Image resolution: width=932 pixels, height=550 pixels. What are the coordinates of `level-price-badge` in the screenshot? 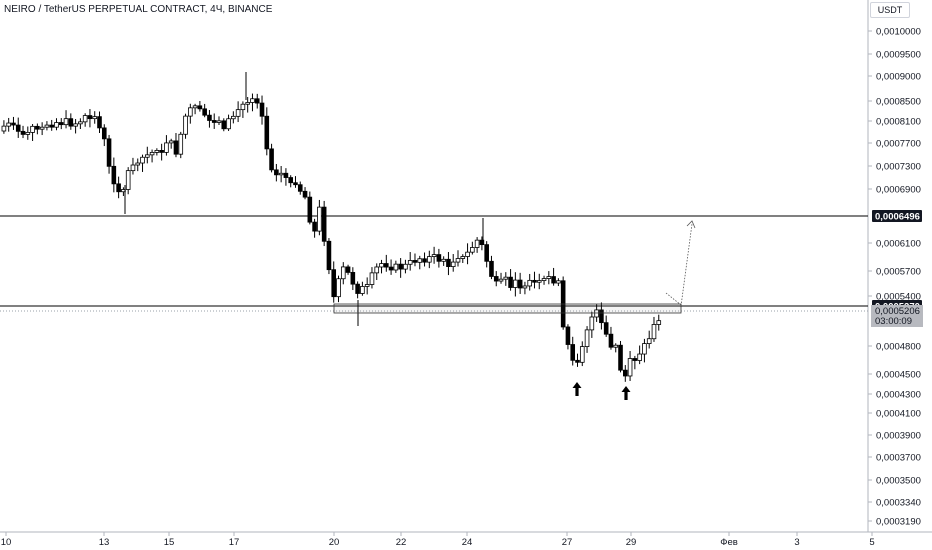 It's located at (897, 216).